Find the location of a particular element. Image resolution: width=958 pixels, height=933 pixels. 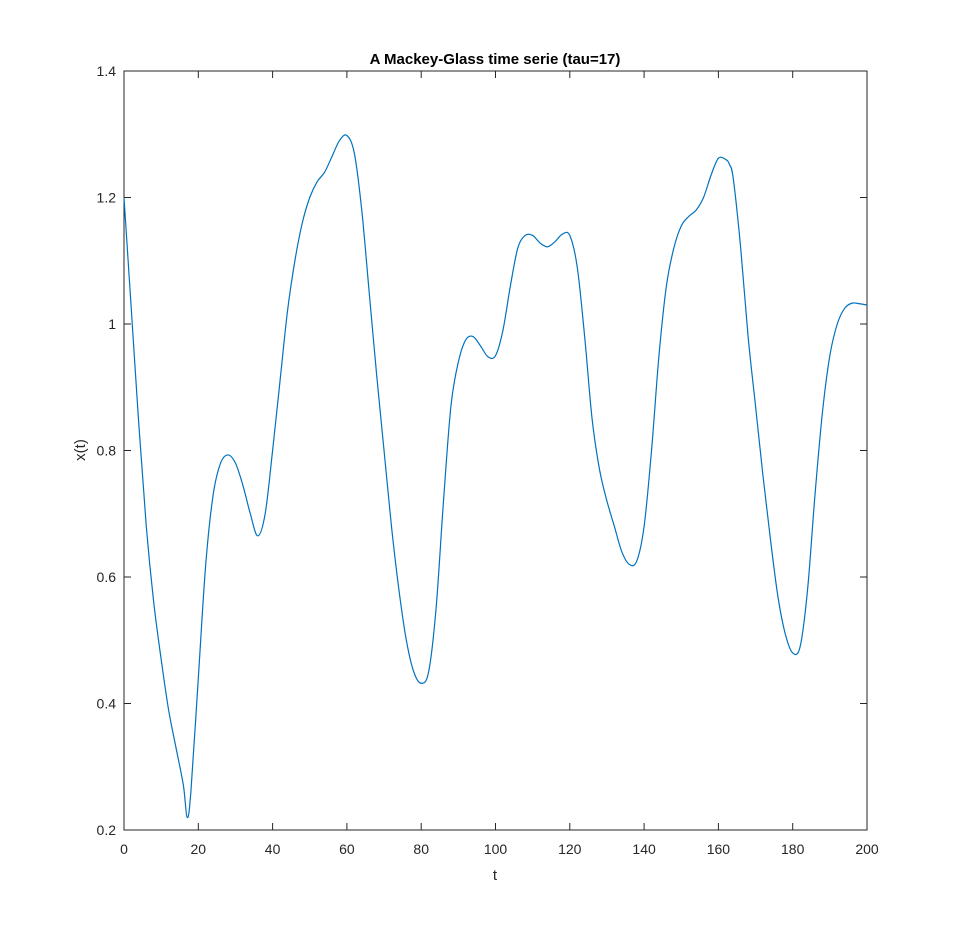

y-tick-label: 0.4 is located at coordinates (107, 704).